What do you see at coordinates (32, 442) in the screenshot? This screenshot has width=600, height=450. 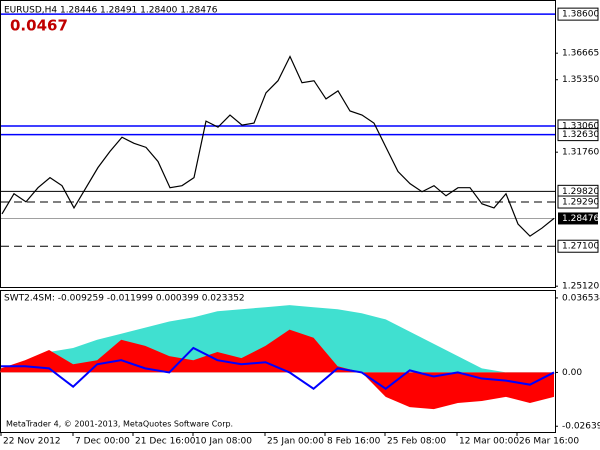 I see `x-tick-label: 22 Nov 2012` at bounding box center [32, 442].